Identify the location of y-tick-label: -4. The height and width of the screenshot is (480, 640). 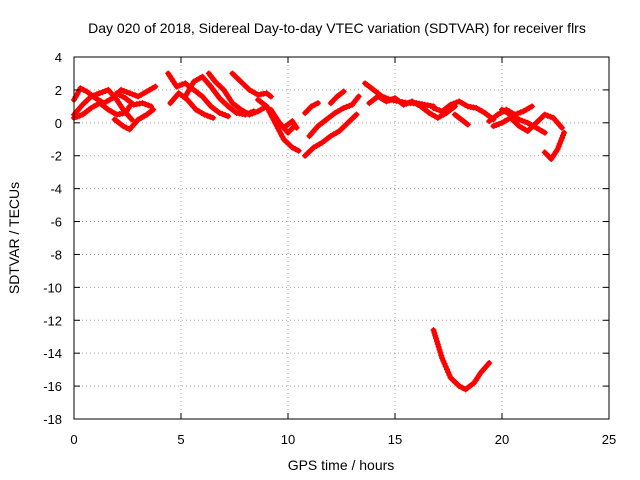
(56, 189).